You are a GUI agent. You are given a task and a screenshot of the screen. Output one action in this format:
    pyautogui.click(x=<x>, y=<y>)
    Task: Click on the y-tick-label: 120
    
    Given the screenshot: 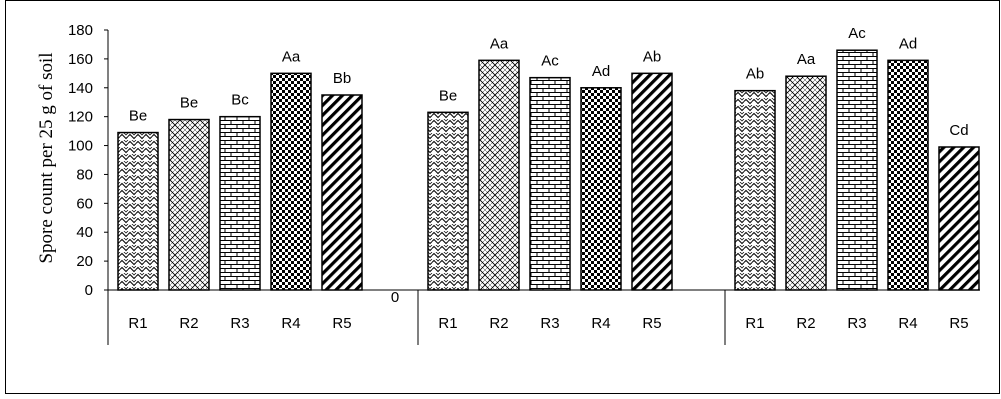 What is the action you would take?
    pyautogui.click(x=80, y=117)
    